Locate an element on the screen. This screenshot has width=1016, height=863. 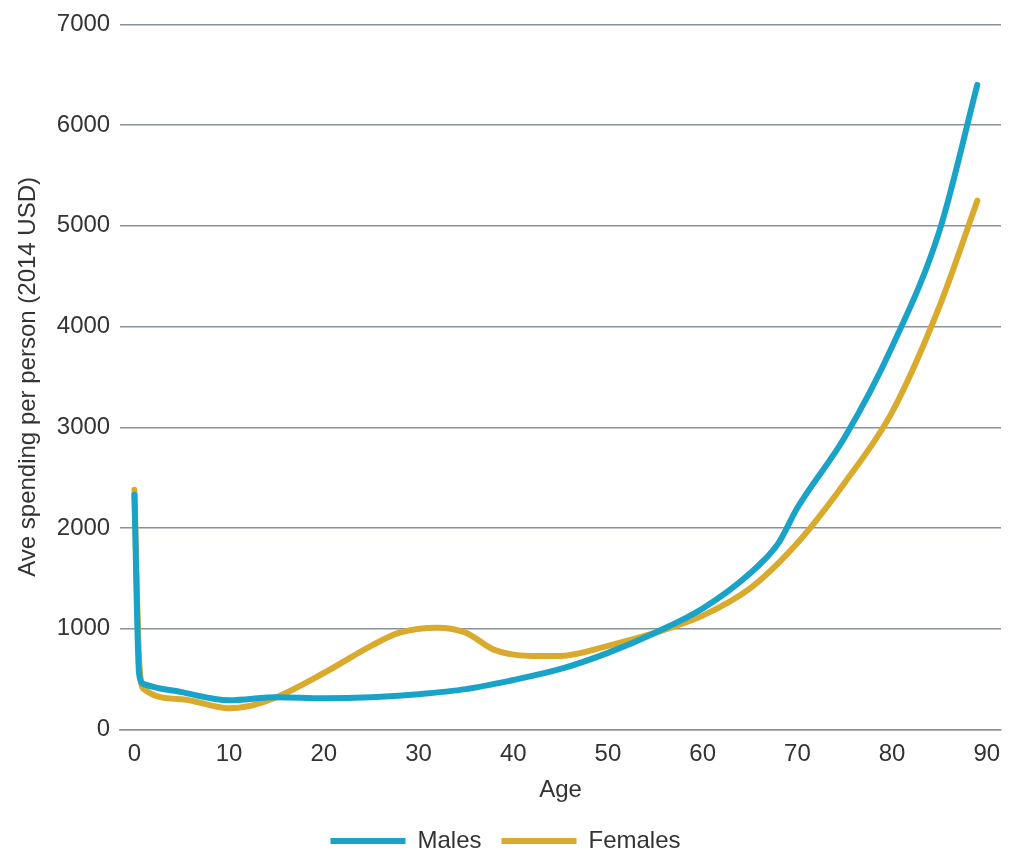
y-tick-label: 7000 is located at coordinates (83, 23).